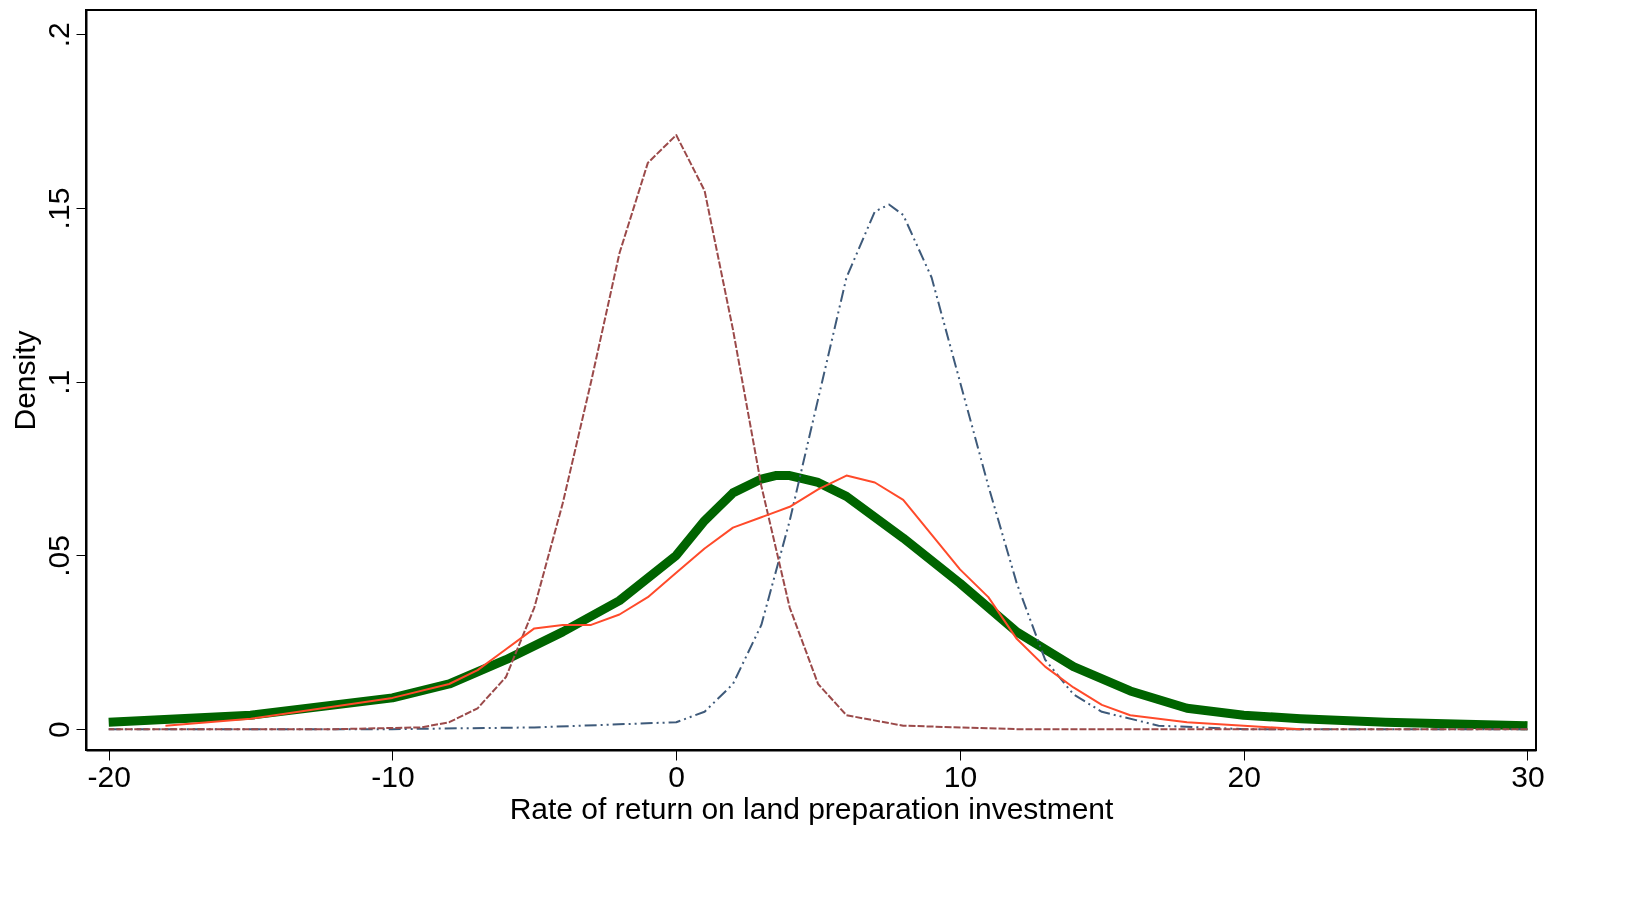 The width and height of the screenshot is (1626, 900). What do you see at coordinates (1528, 776) in the screenshot?
I see `x-tick-label: 30` at bounding box center [1528, 776].